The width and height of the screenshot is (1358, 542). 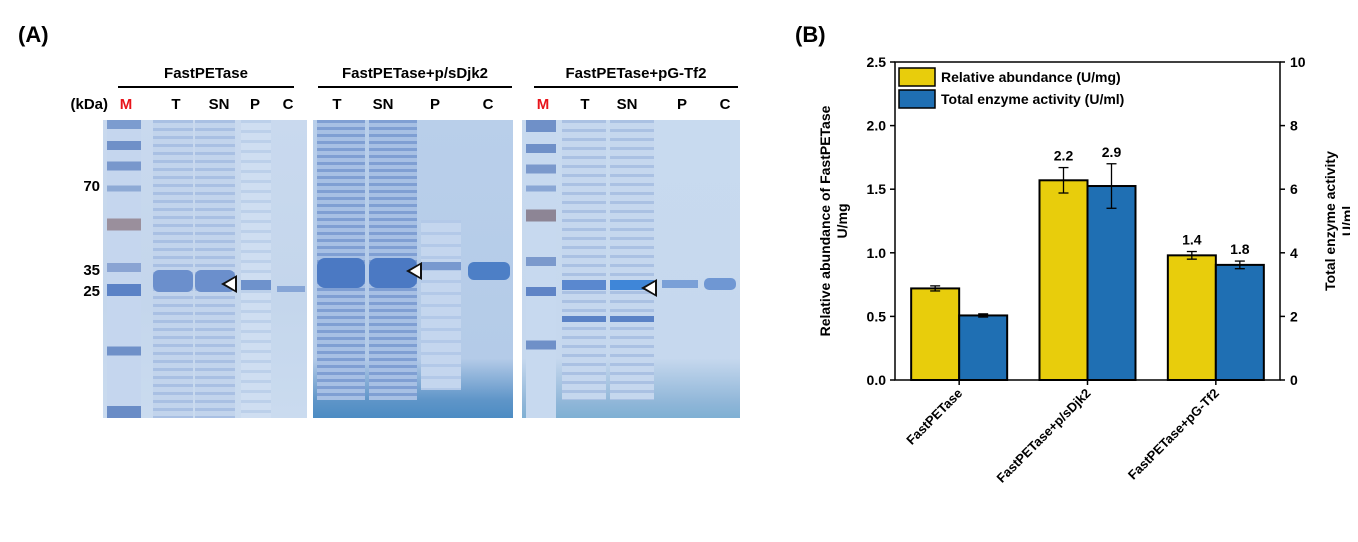 What do you see at coordinates (1044, 436) in the screenshot?
I see `x-tick-label: FastPETase+p/sDjk2` at bounding box center [1044, 436].